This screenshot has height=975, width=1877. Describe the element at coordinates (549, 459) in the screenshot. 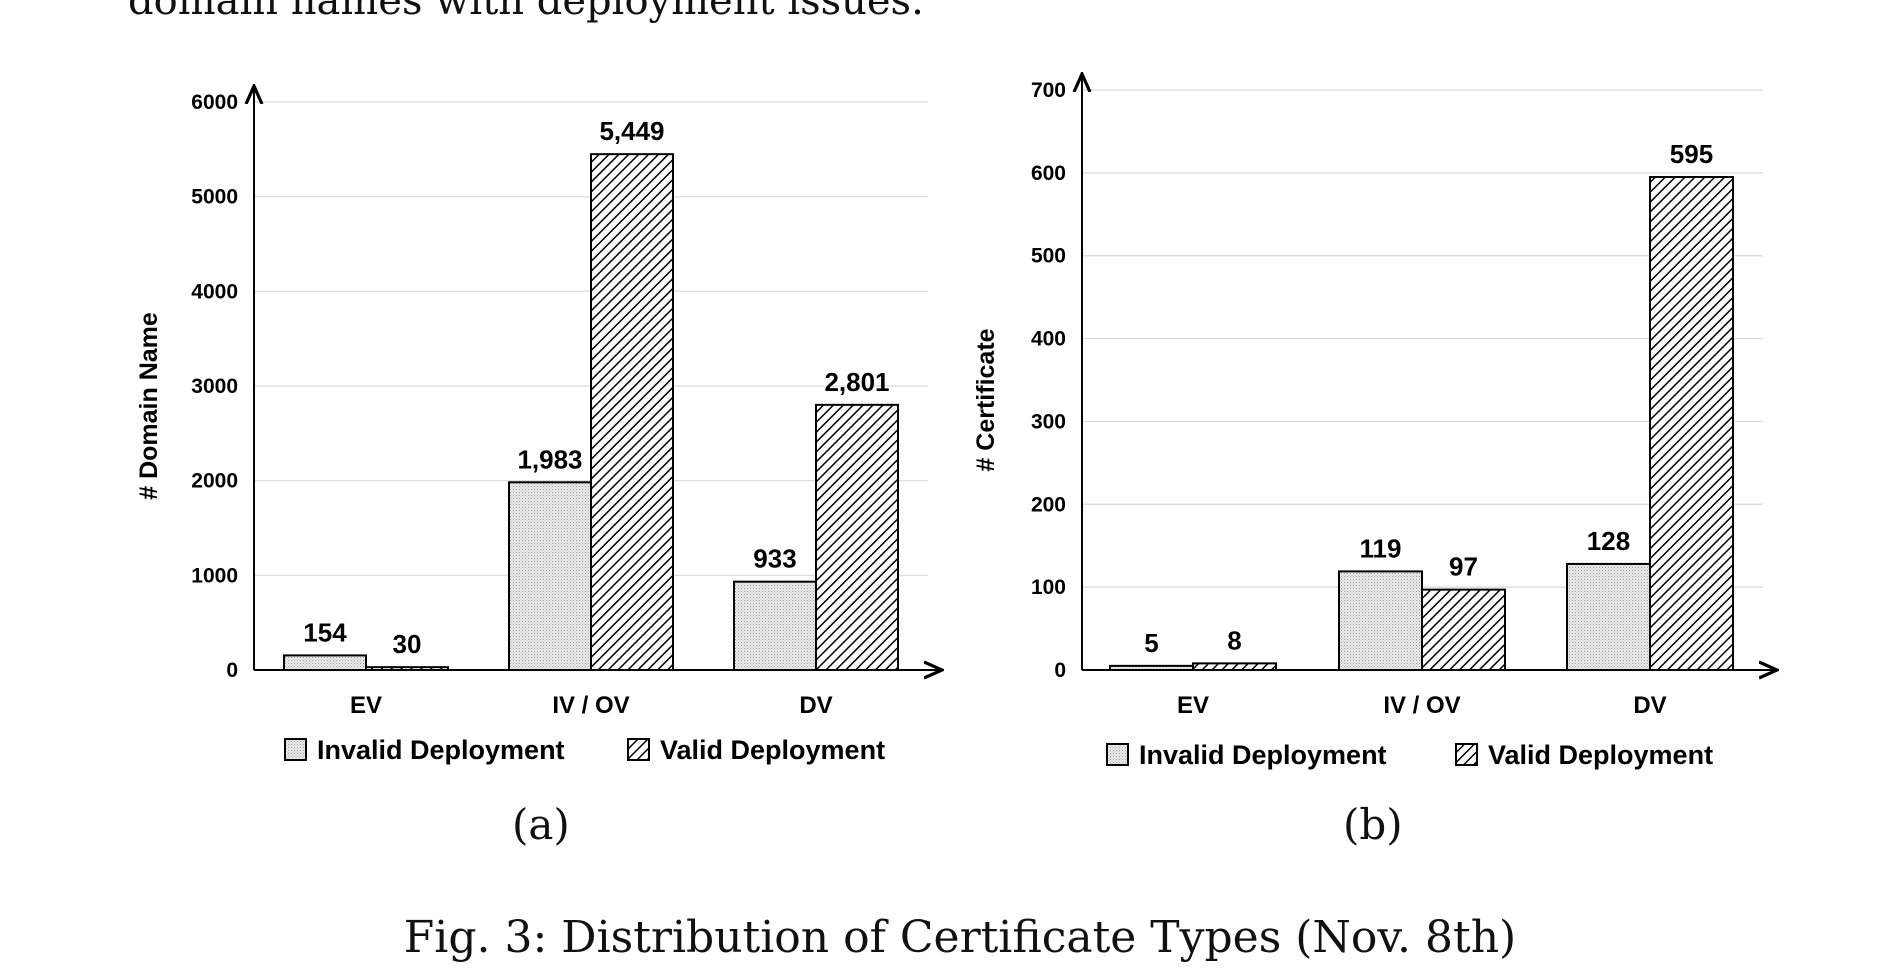

I see `bar-value-label: 1,983` at that location.